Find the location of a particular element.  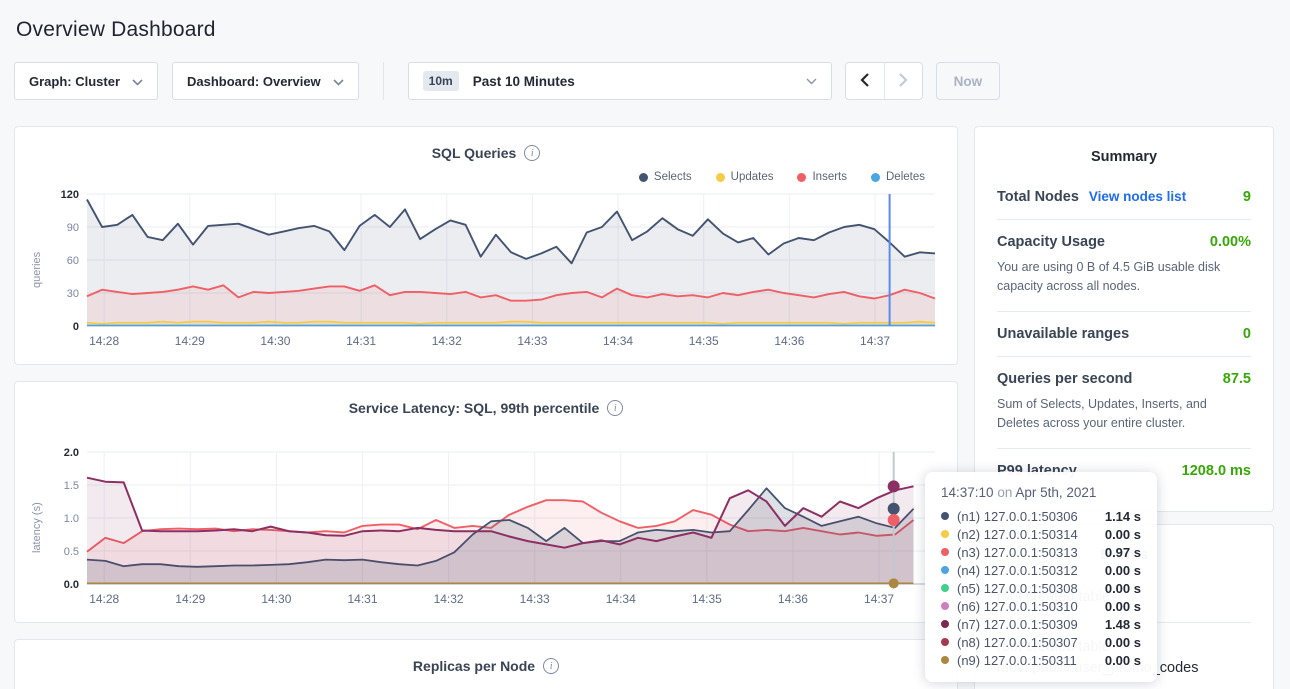

summary-row-value: 0 is located at coordinates (1246, 333).